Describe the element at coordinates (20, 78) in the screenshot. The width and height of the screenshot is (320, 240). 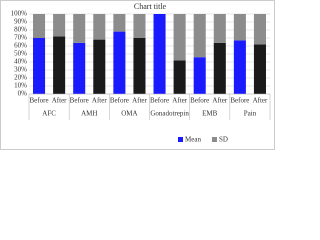
I see `y-tick-label: 20%` at that location.